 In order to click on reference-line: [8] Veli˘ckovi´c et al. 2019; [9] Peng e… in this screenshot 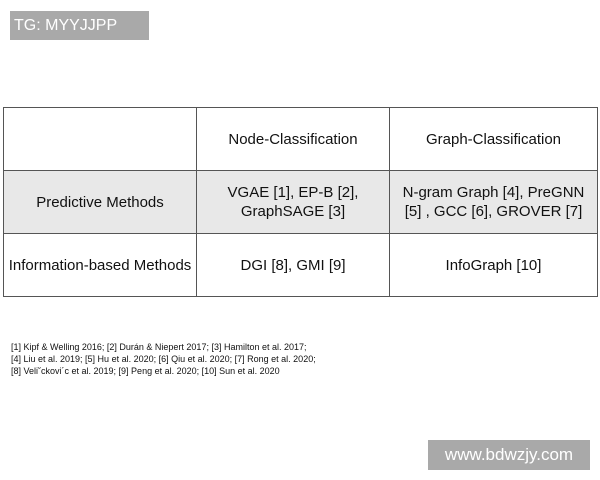, I will do `click(145, 371)`.